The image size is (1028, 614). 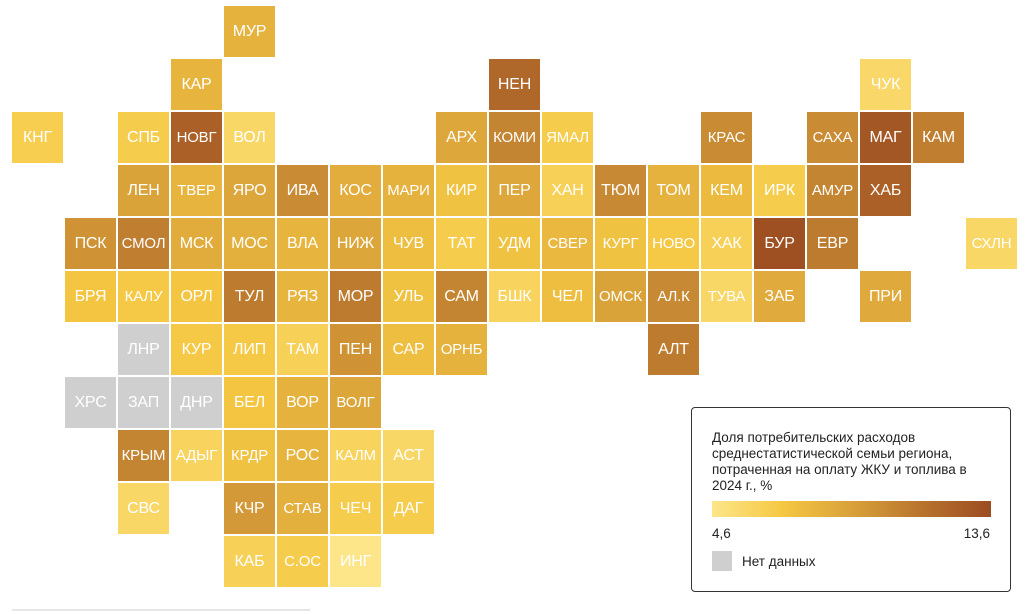 I want to click on legend-no-data-label: Нет данных, so click(x=779, y=561).